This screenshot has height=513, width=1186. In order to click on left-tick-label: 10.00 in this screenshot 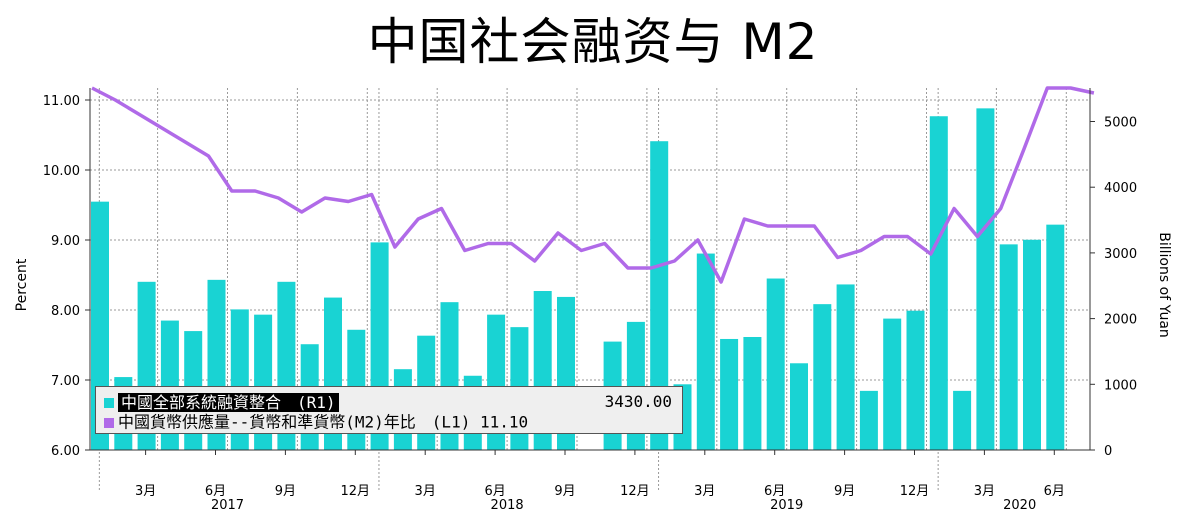, I will do `click(61, 171)`.